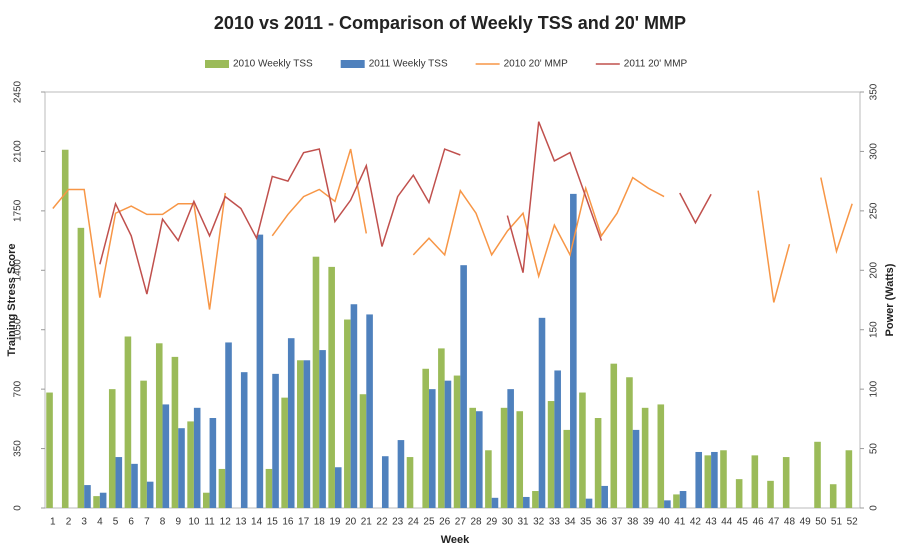 The image size is (900, 549). What do you see at coordinates (759, 522) in the screenshot?
I see `x-tick-label: 46` at bounding box center [759, 522].